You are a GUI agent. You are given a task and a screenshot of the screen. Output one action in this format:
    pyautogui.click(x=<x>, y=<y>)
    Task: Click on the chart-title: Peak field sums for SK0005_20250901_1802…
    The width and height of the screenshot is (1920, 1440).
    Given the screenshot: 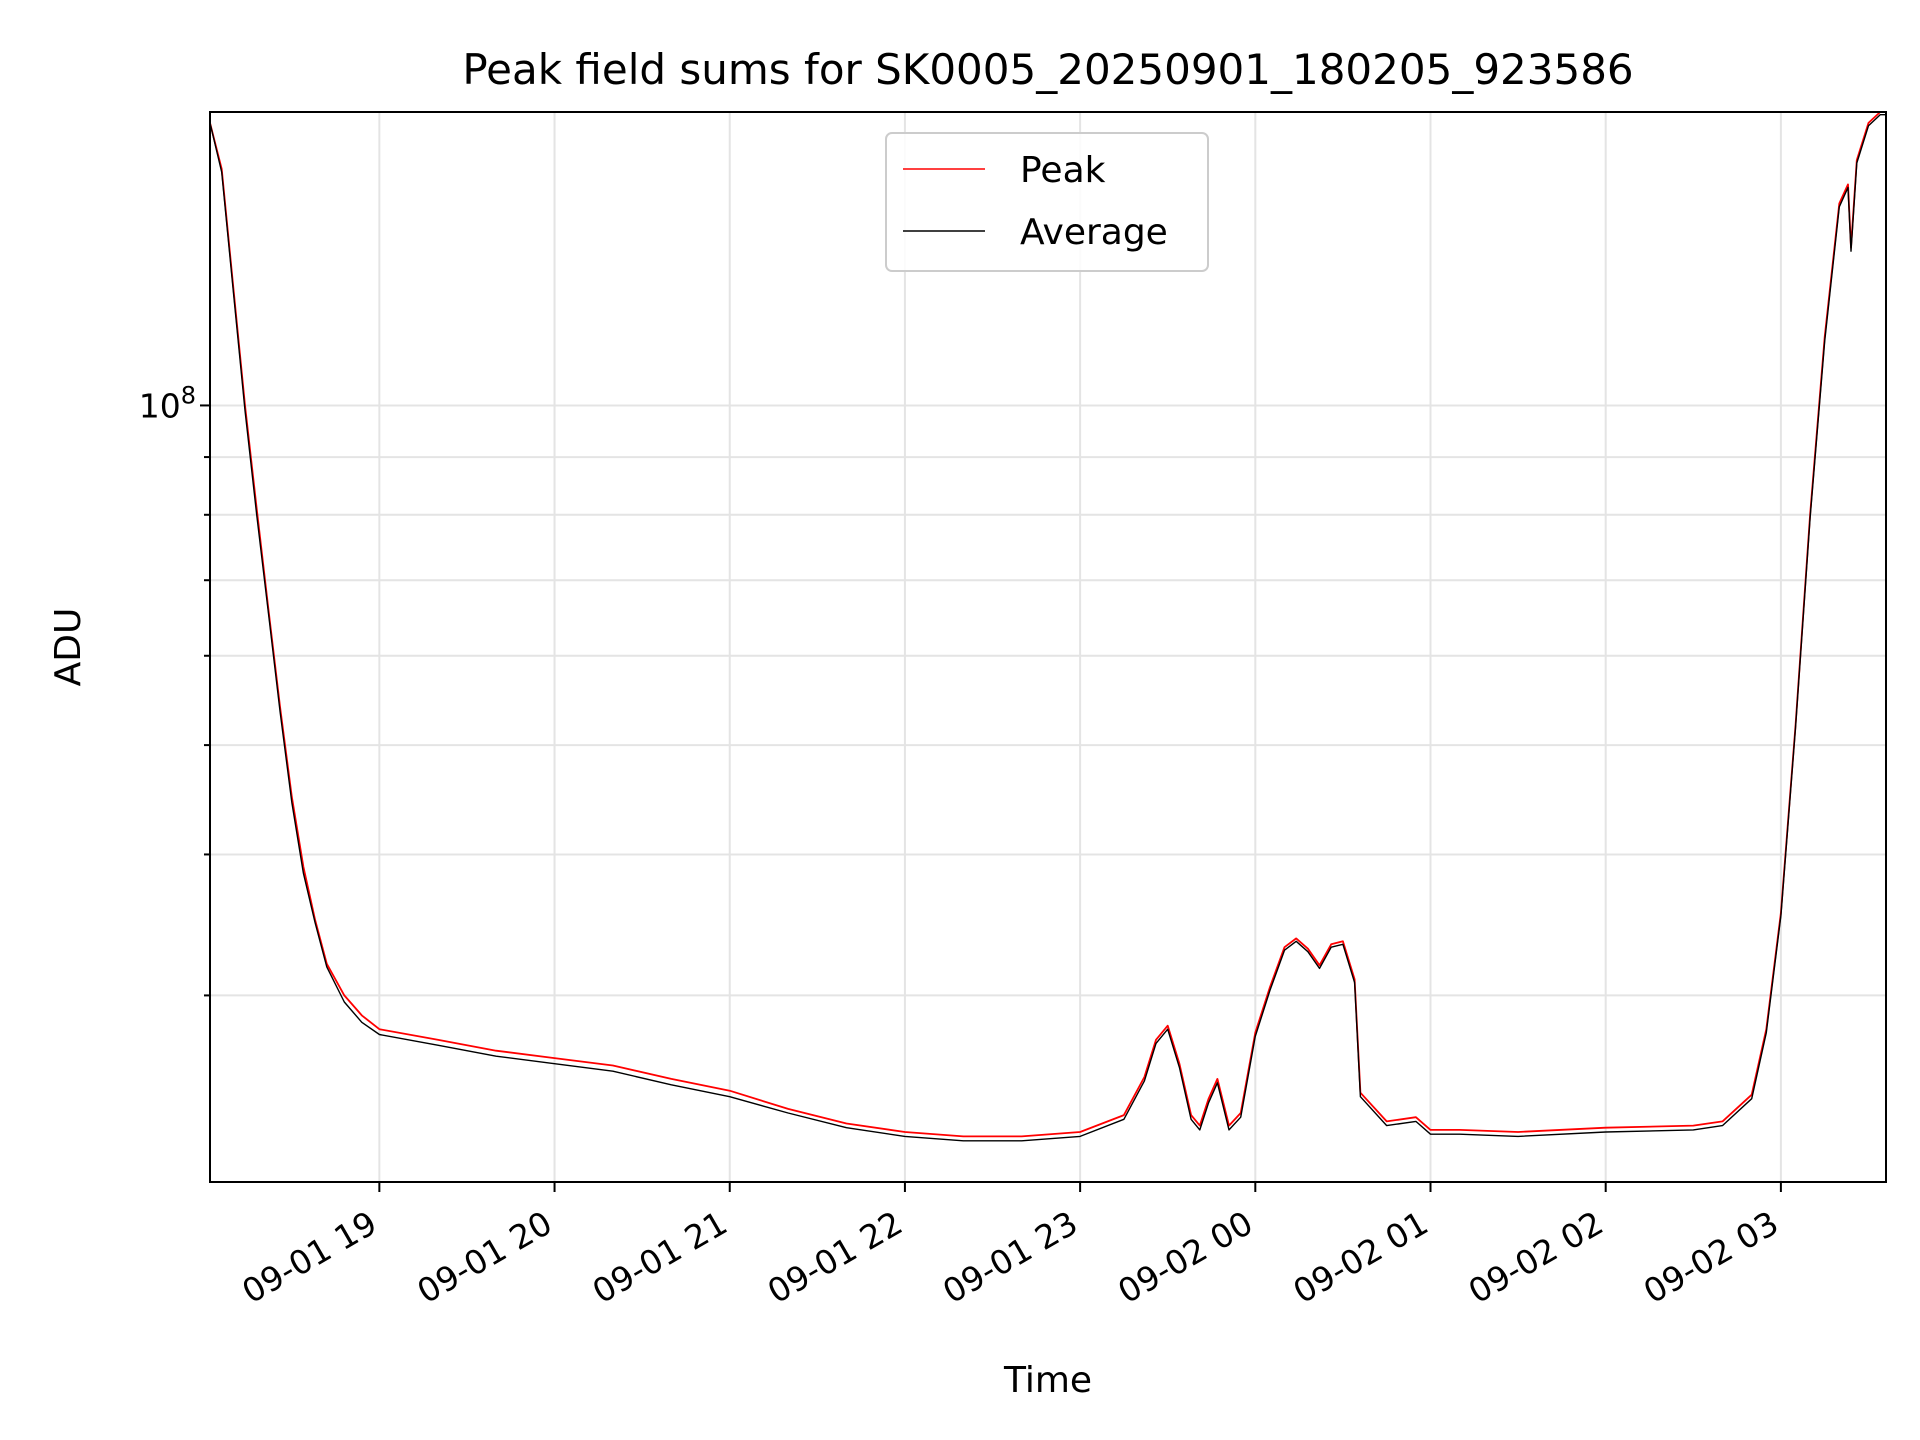 What is the action you would take?
    pyautogui.click(x=1047, y=69)
    